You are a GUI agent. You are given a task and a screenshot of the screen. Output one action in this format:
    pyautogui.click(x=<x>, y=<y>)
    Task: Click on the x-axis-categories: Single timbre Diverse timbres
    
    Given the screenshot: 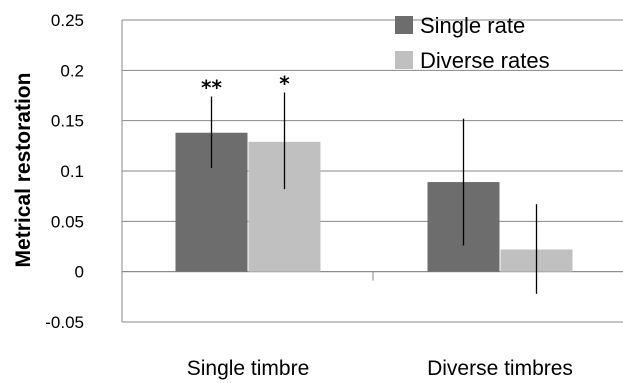 What is the action you would take?
    pyautogui.click(x=380, y=368)
    